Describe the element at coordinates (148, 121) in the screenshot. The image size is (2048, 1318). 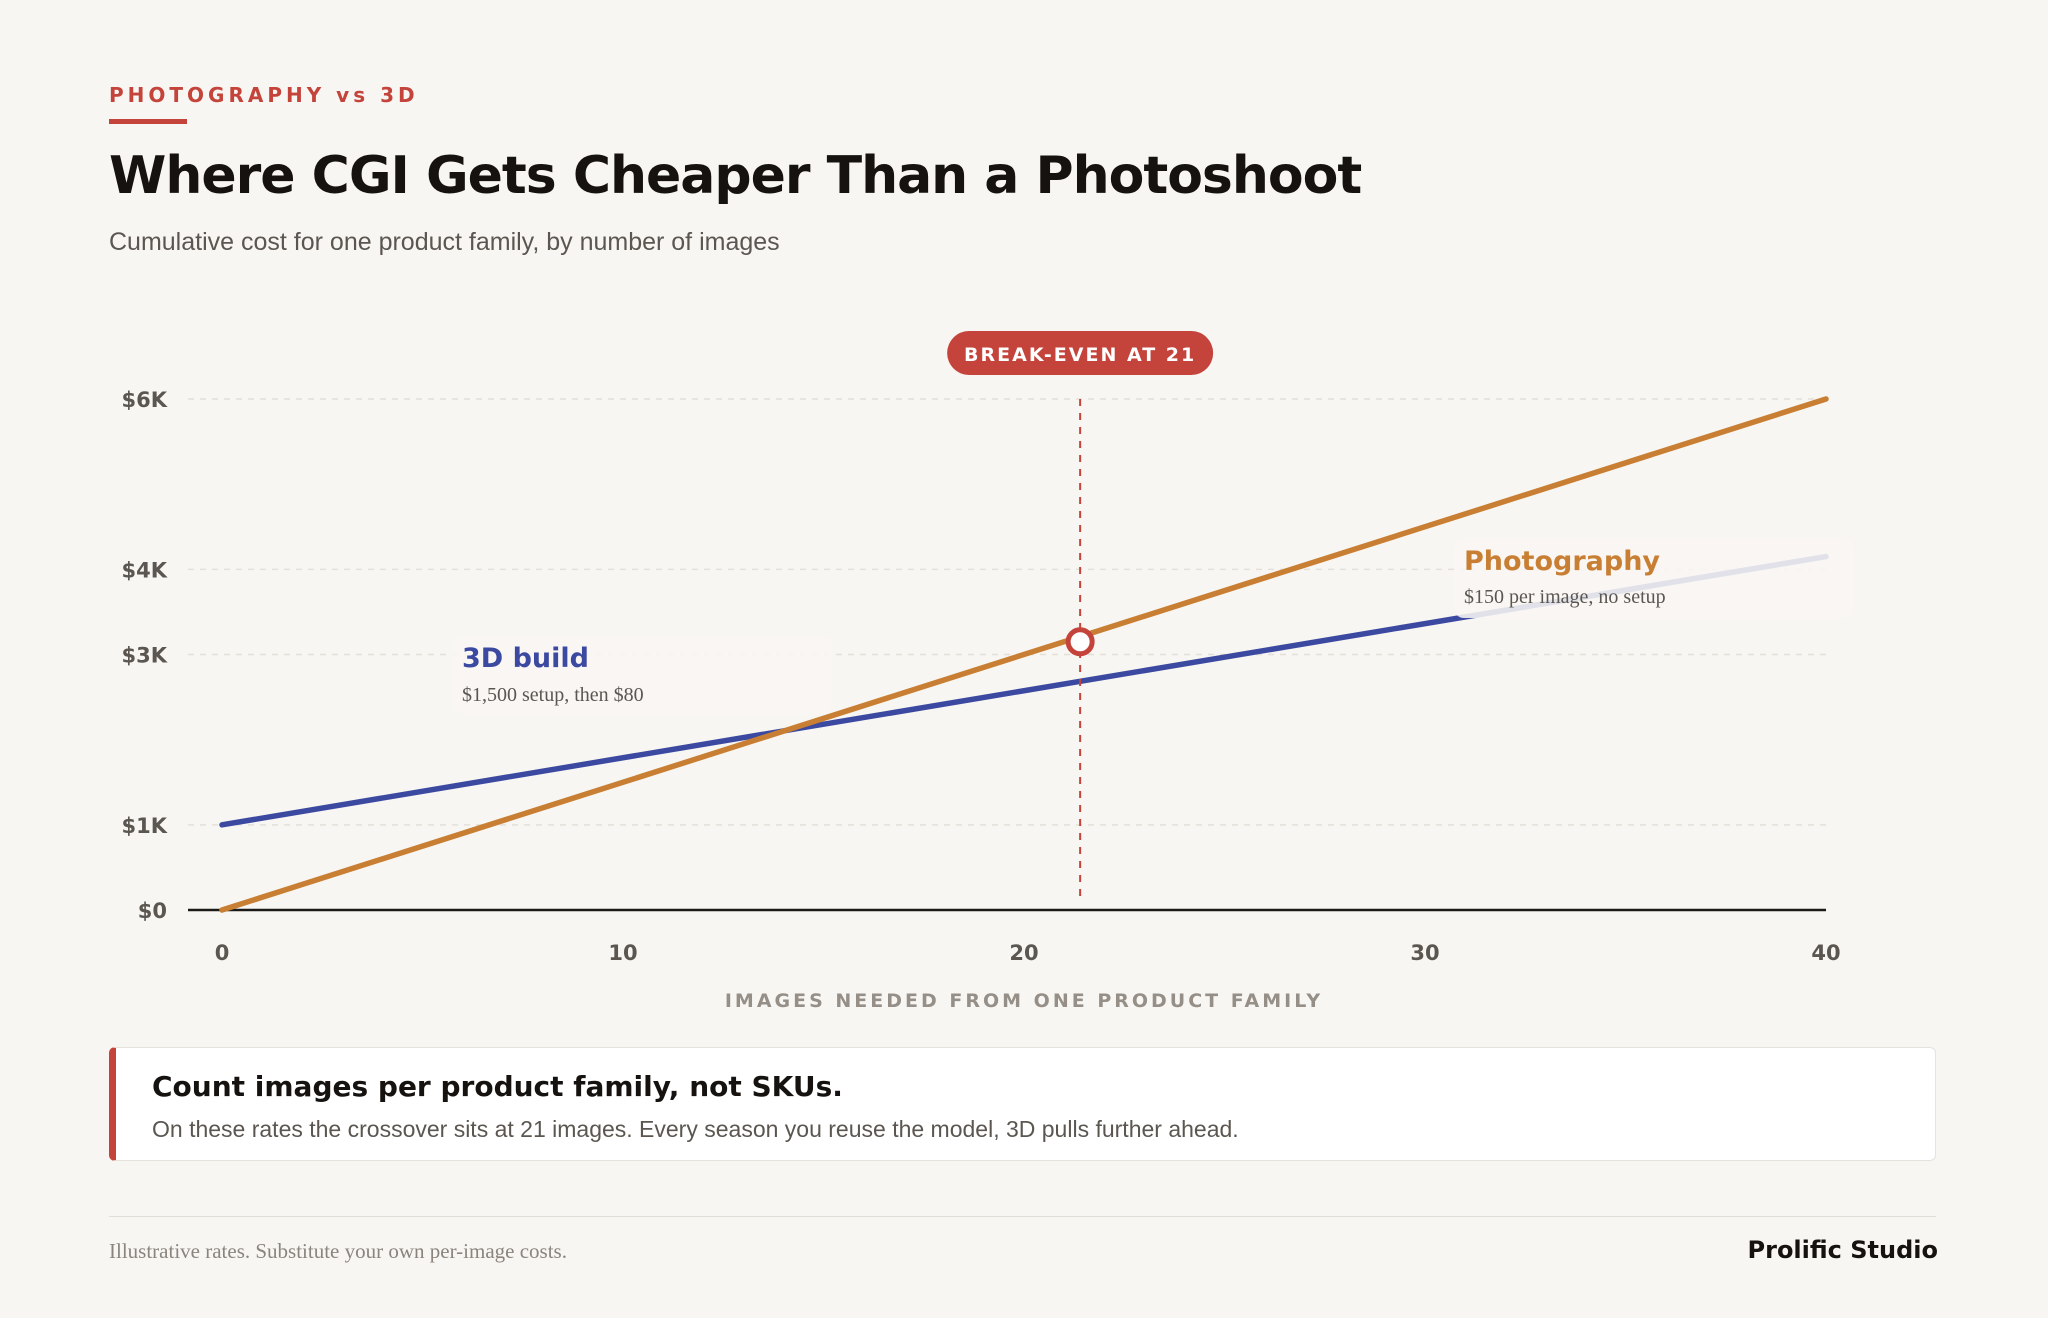
I see `eyebrow-underline` at that location.